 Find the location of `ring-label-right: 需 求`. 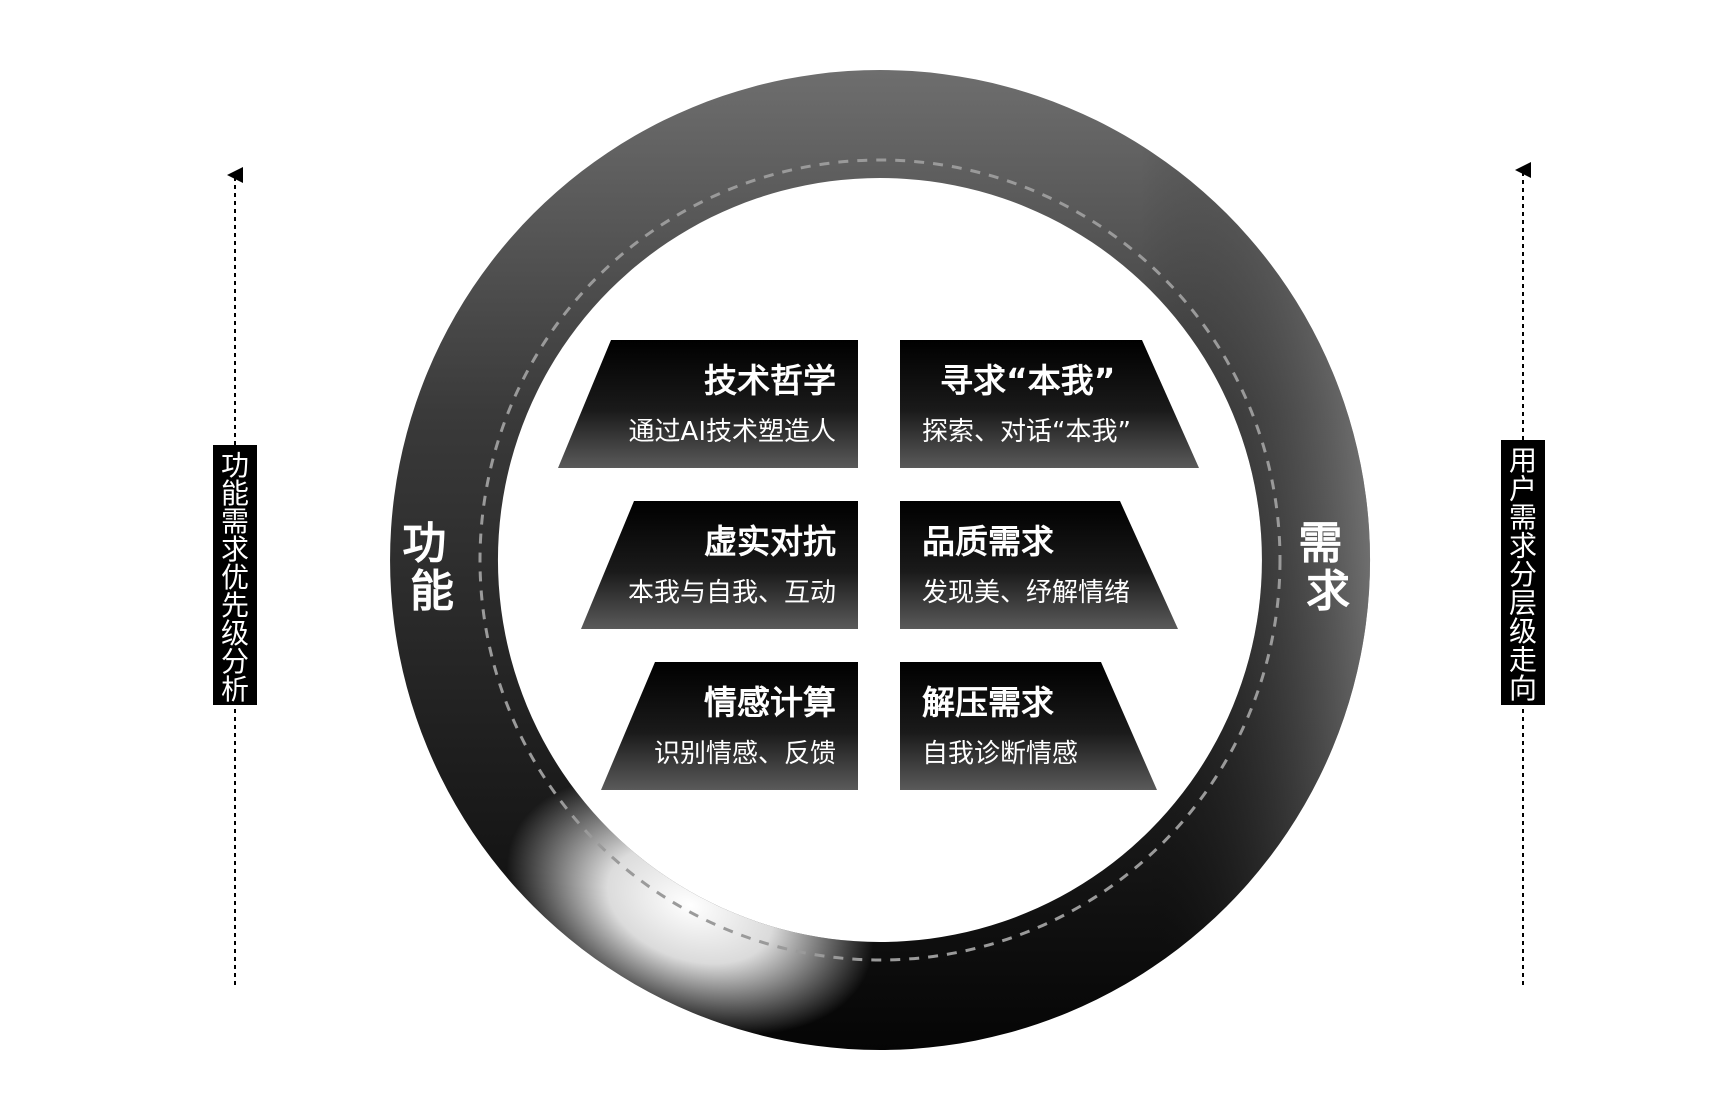

ring-label-right: 需 求 is located at coordinates (1327, 567).